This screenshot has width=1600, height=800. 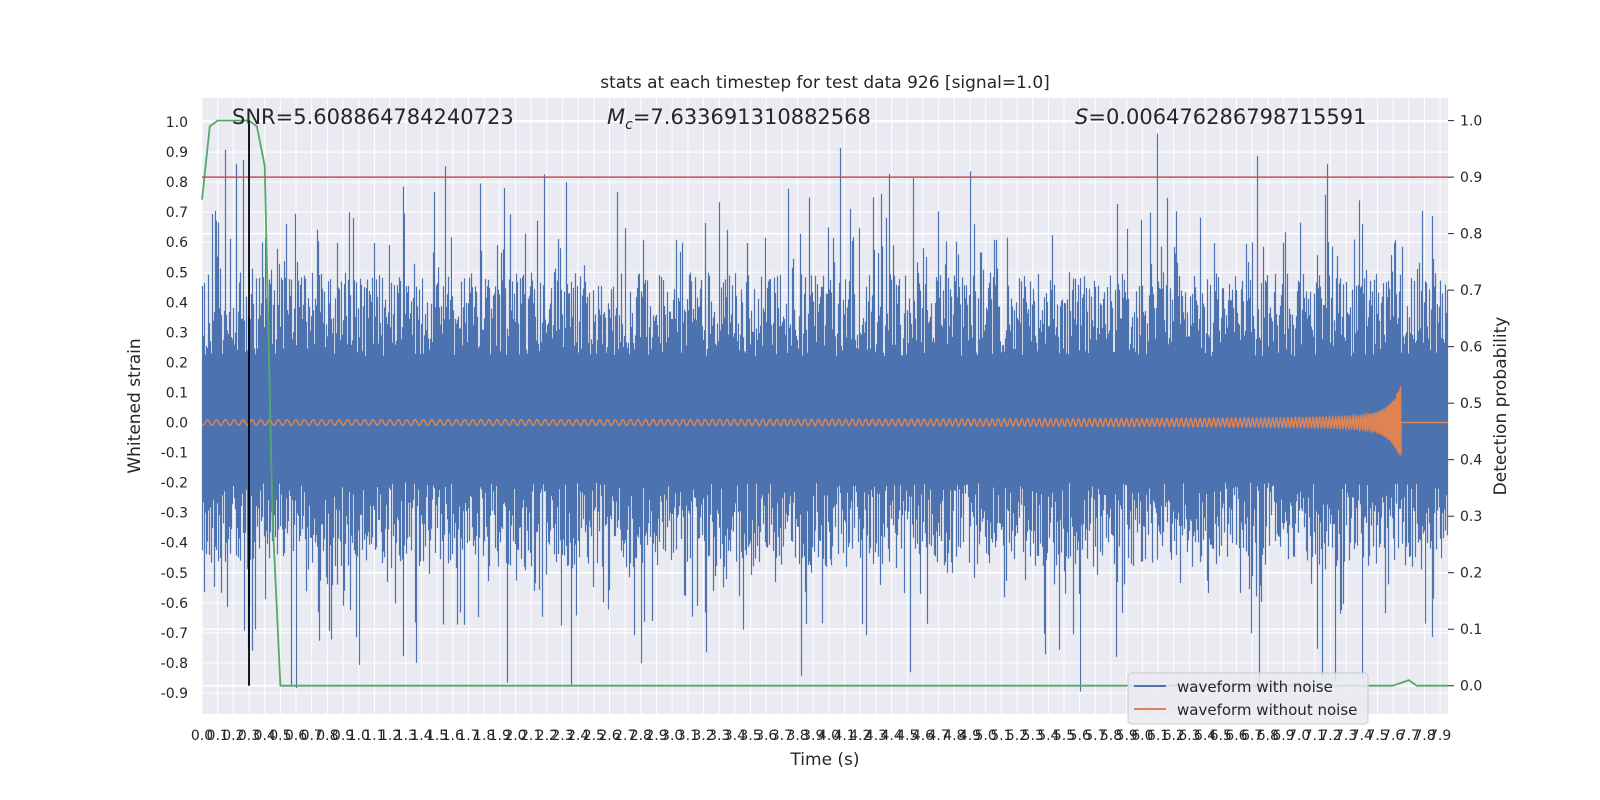 What do you see at coordinates (421, 736) in the screenshot?
I see `x-tick-label: 1.4` at bounding box center [421, 736].